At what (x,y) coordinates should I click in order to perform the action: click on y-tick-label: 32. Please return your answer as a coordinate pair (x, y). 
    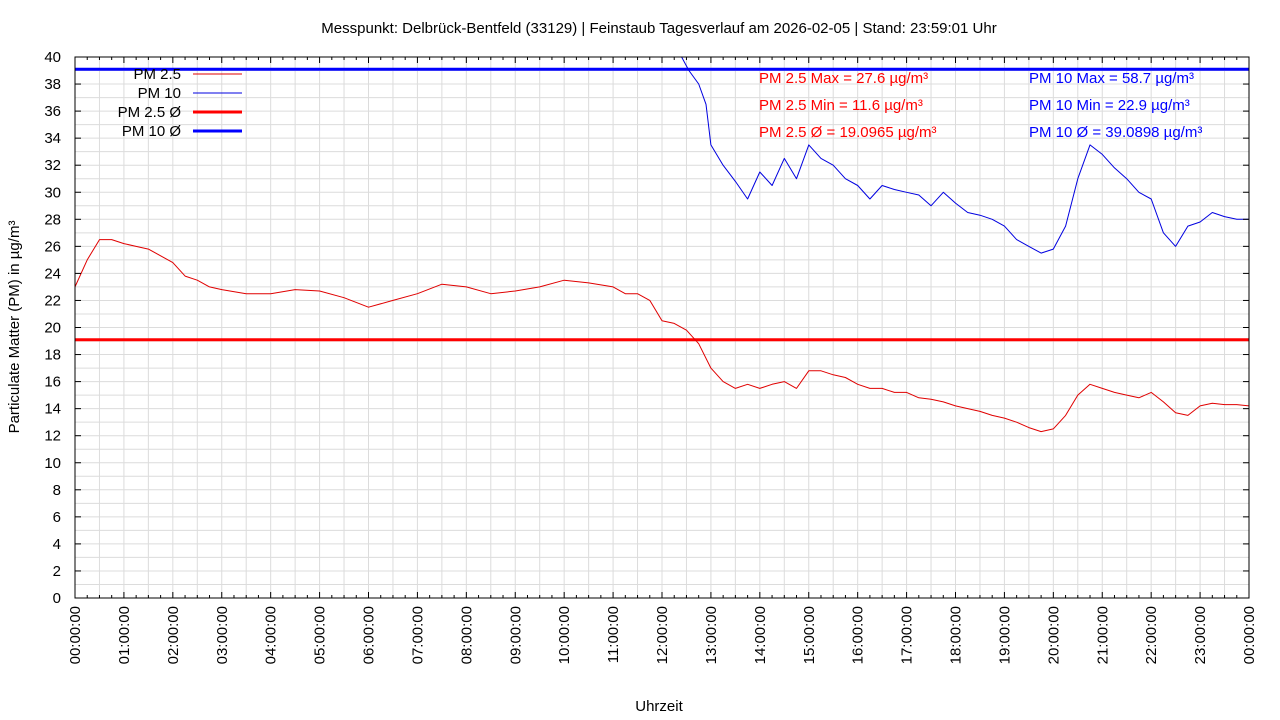
    Looking at the image, I should click on (52, 165).